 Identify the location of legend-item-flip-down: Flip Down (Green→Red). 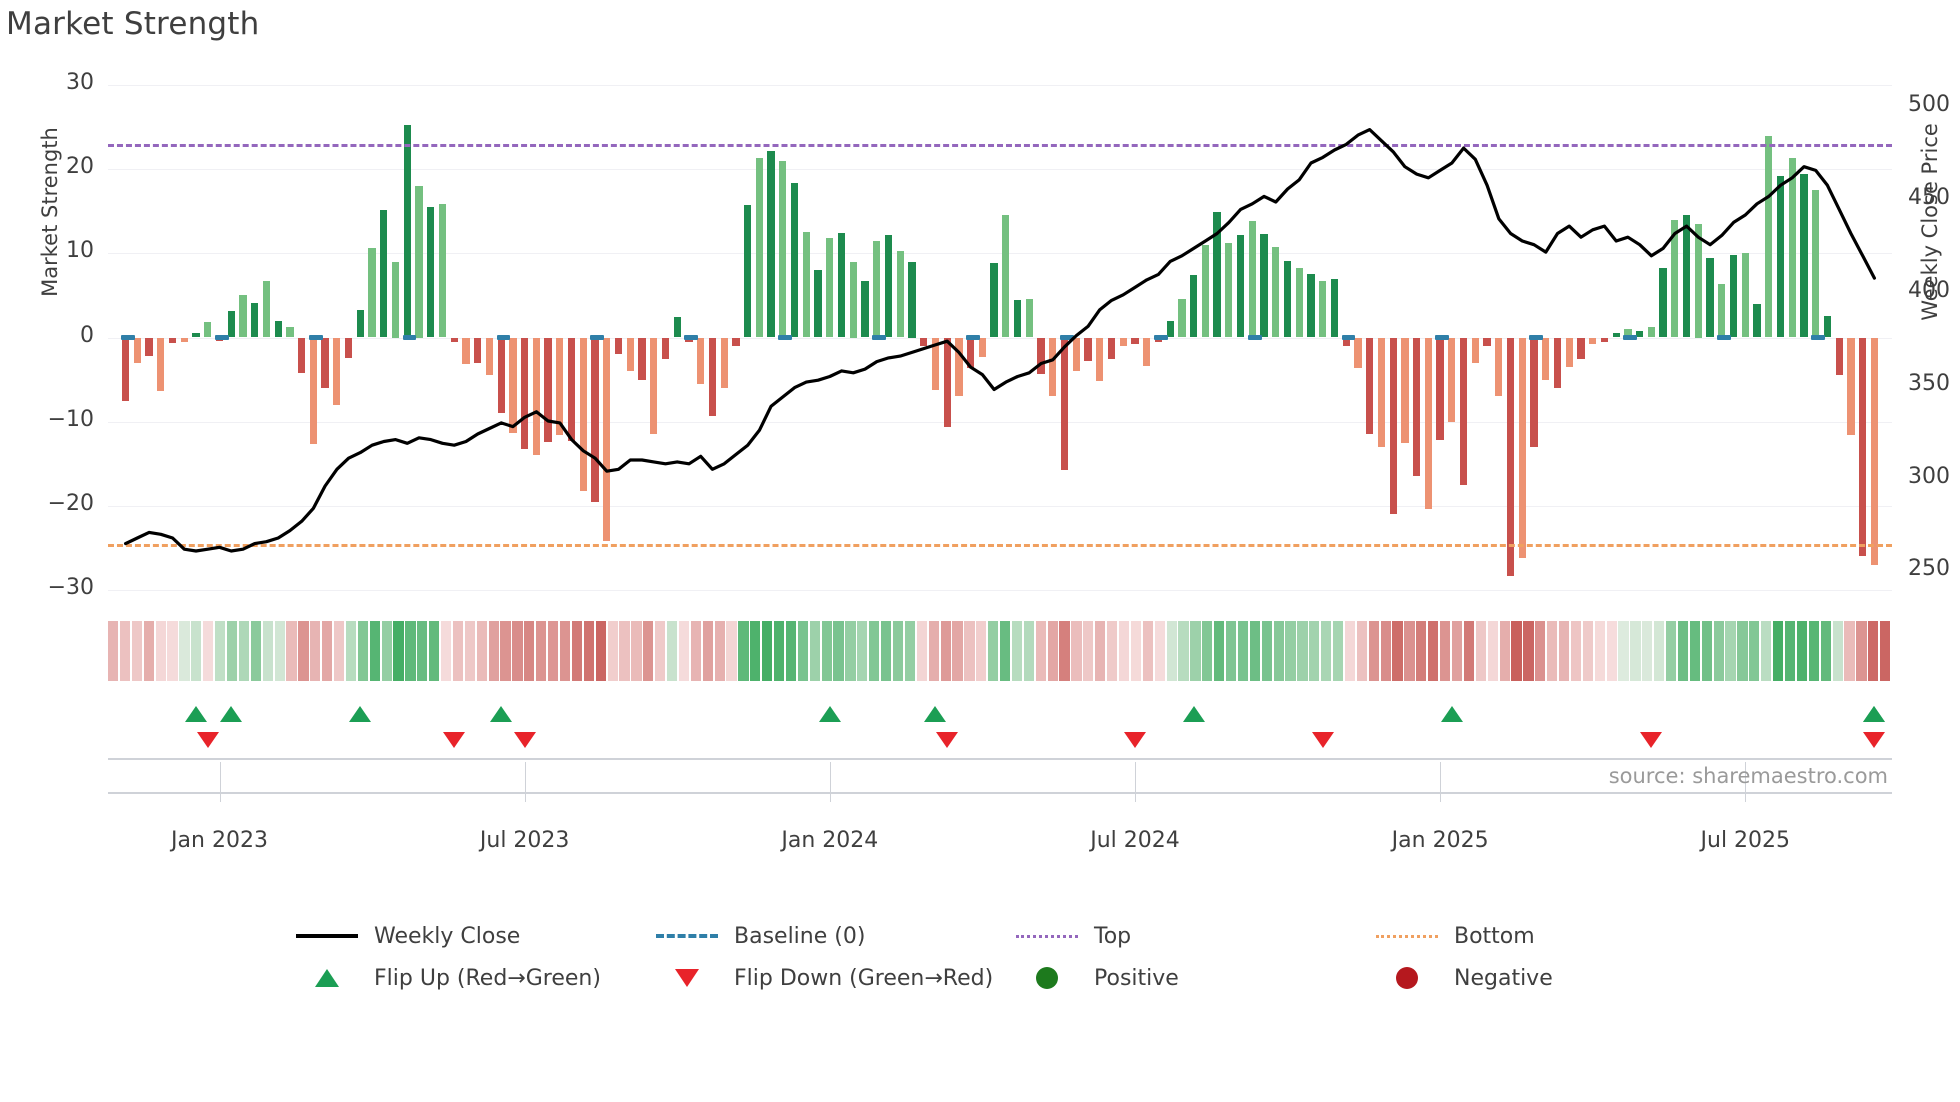
(830, 978).